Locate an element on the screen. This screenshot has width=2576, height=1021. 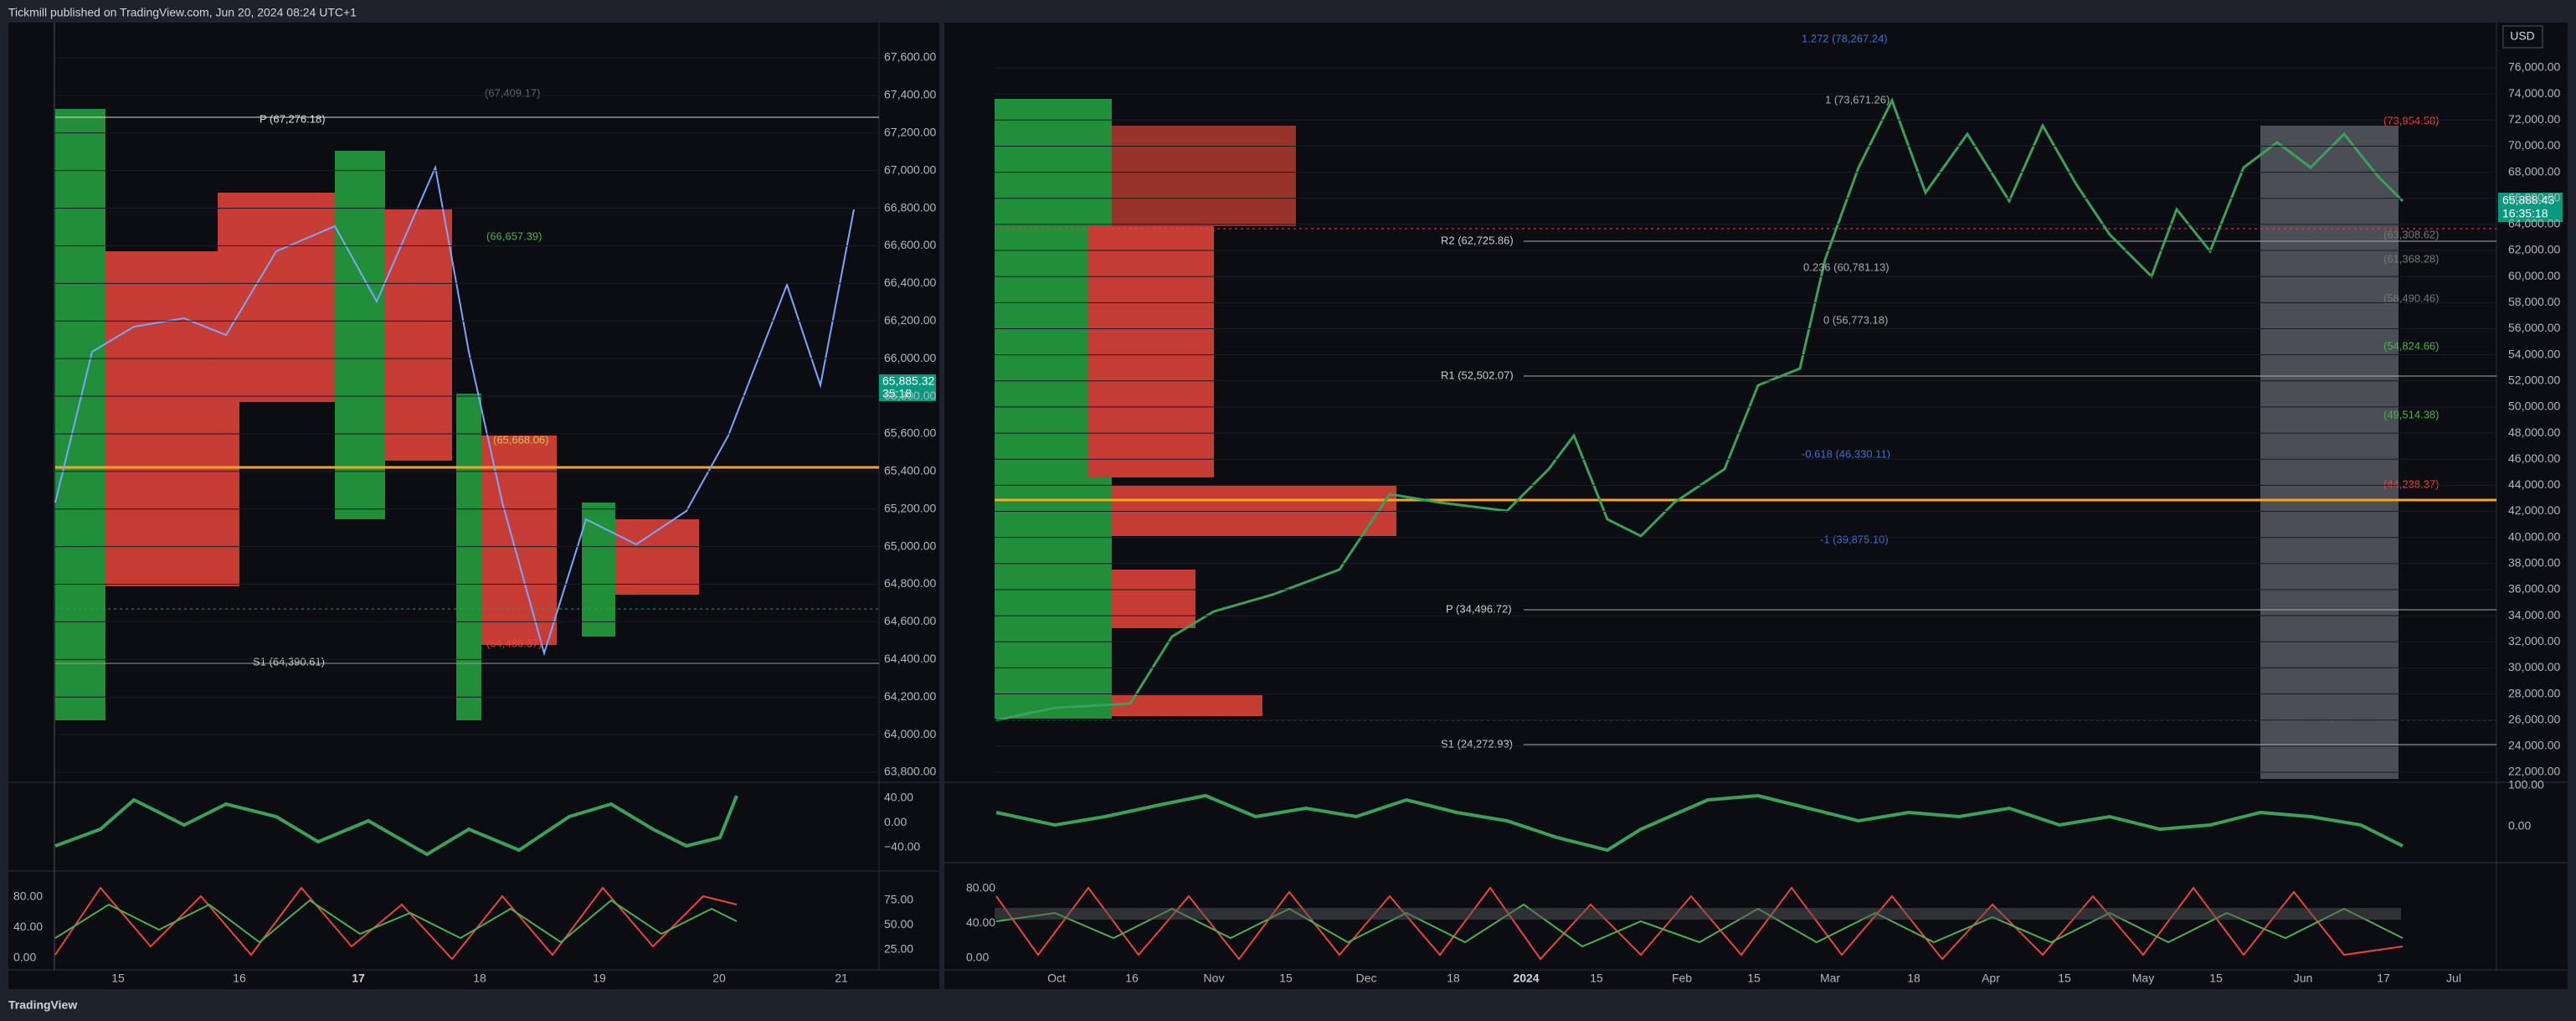
axis-label: 64,000.00 is located at coordinates (910, 733).